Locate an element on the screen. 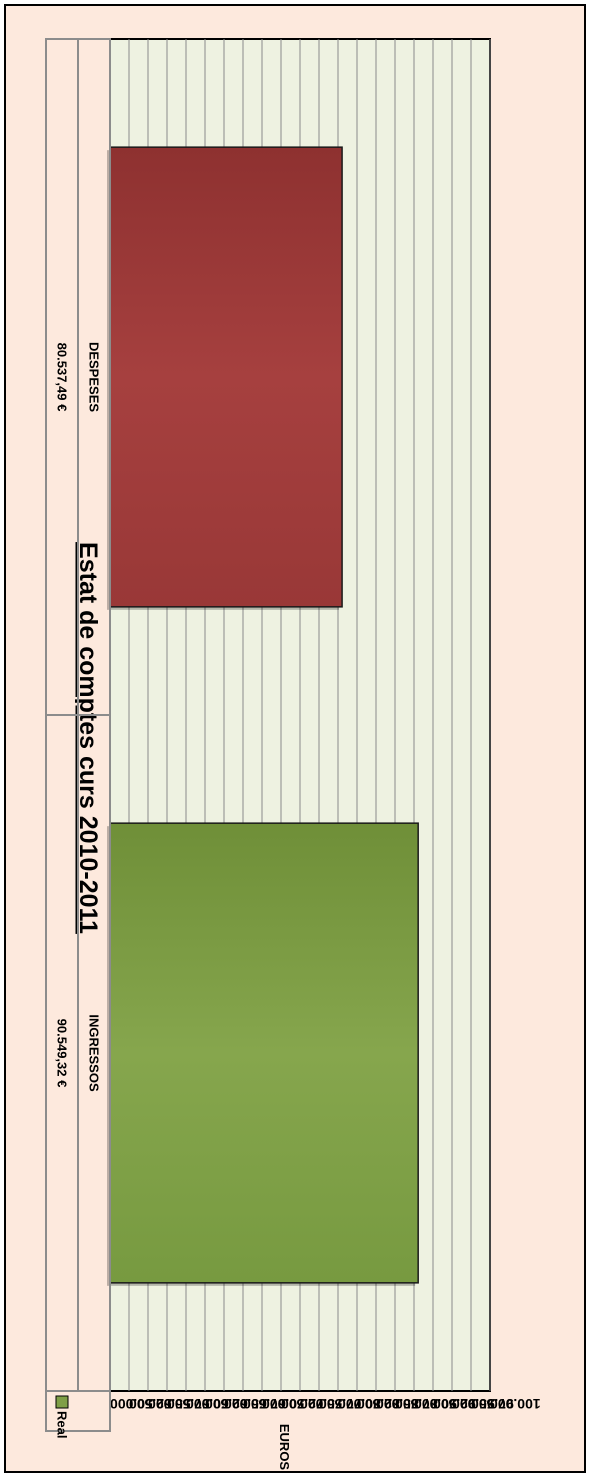 The image size is (590, 1477). y-tick-label: 87.500 is located at coordinates (416, 1404).